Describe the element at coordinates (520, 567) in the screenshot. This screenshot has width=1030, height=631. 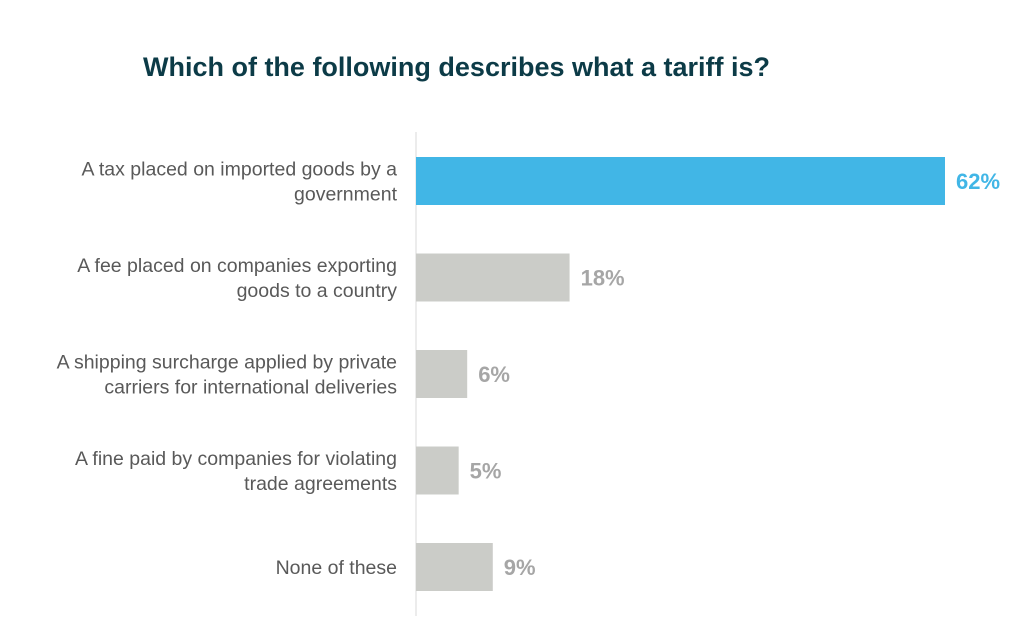
I see `value-label-5: 9%` at that location.